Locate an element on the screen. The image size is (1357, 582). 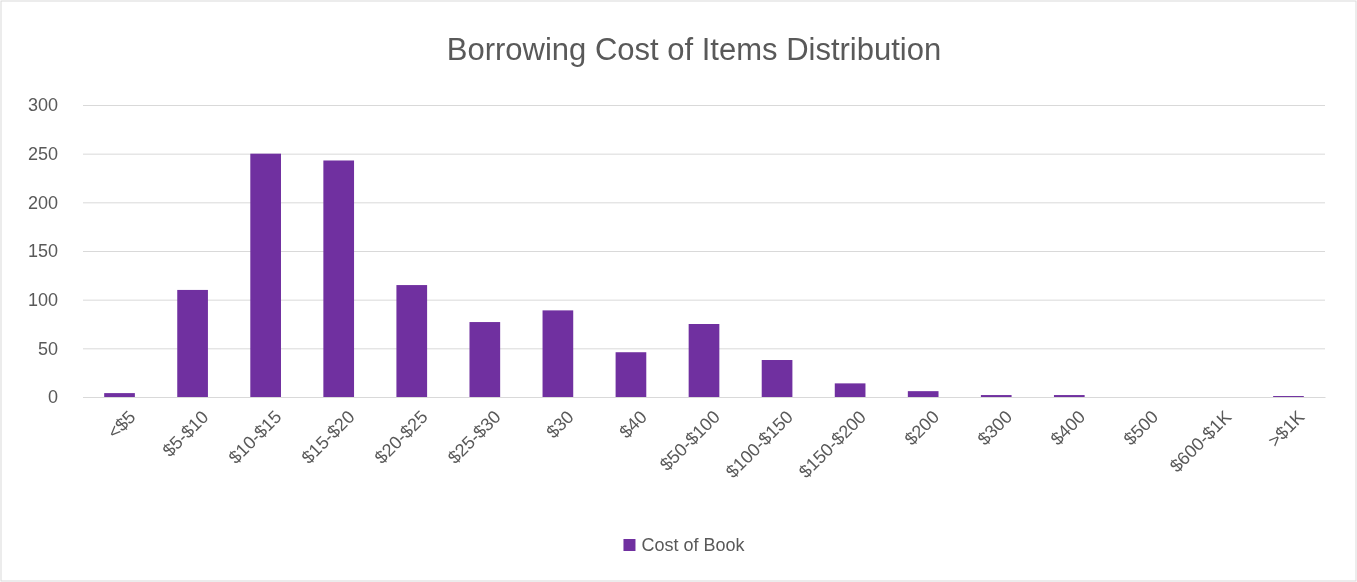
y-tick-label: 50 is located at coordinates (47, 348).